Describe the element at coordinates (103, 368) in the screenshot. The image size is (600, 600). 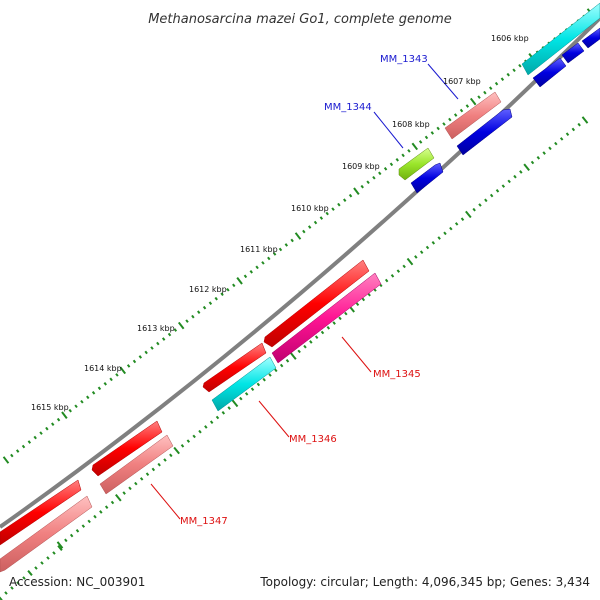
I see `tick-label: 1614 kbp` at that location.